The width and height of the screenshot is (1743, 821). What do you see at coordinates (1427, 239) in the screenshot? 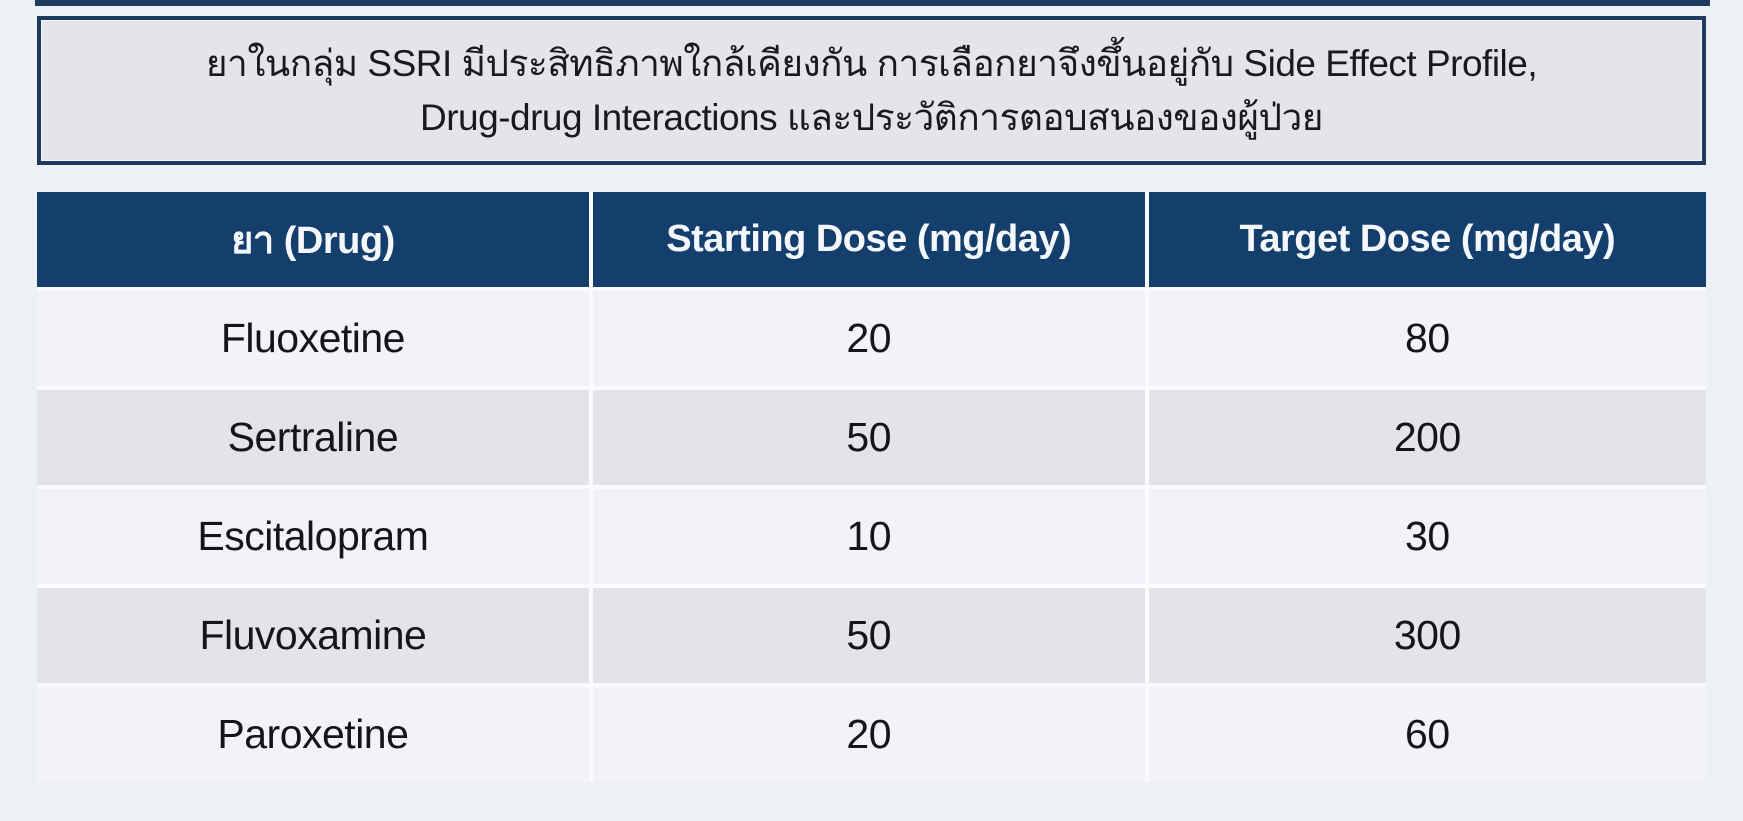
I see `column-header-target-dose: Target Dose (mg/day)` at bounding box center [1427, 239].